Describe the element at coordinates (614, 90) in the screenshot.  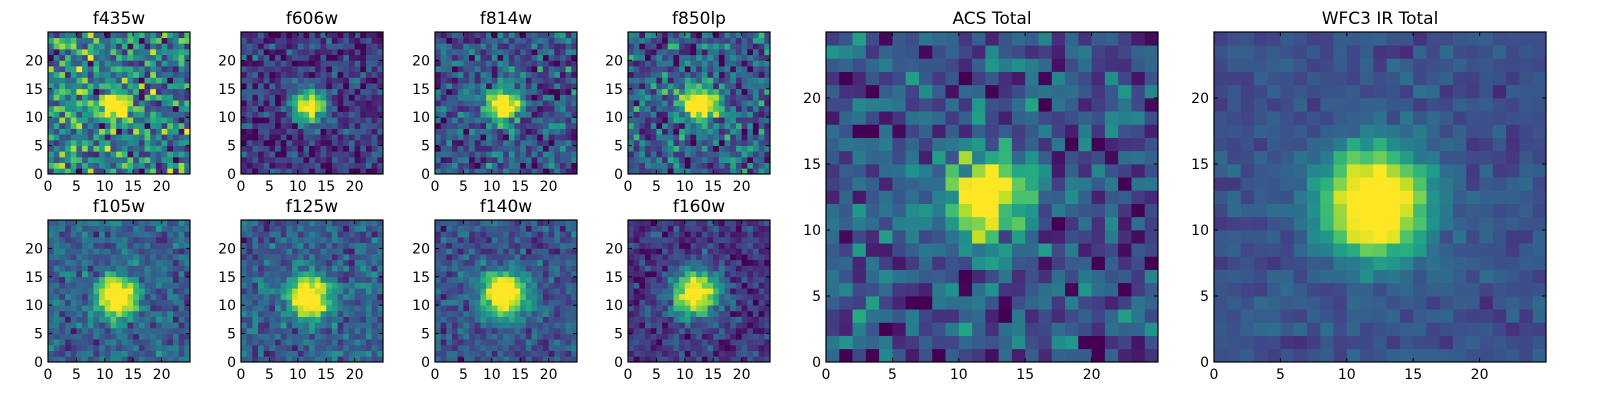
I see `y-tick-label: 15` at that location.